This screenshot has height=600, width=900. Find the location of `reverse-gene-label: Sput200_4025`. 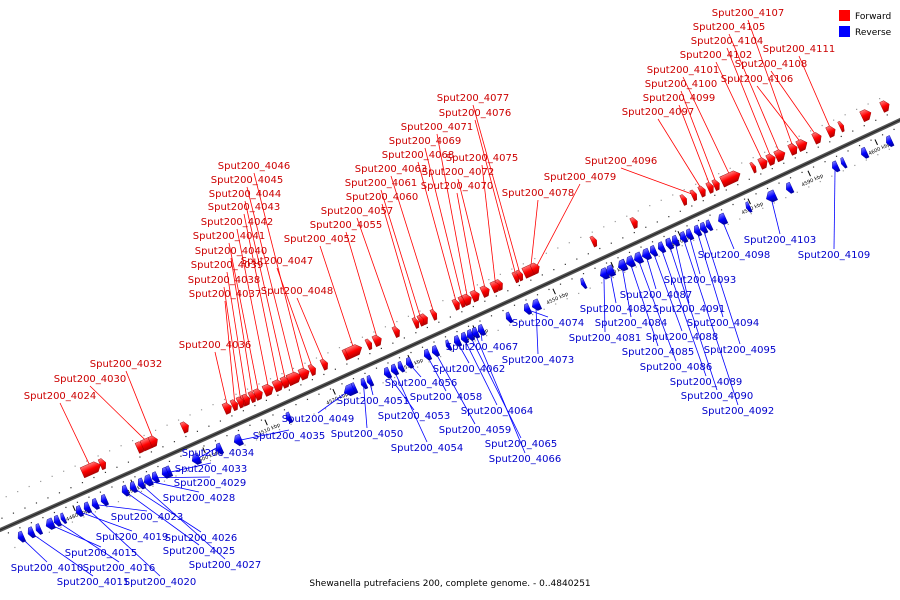

reverse-gene-label: Sput200_4025 is located at coordinates (199, 551).